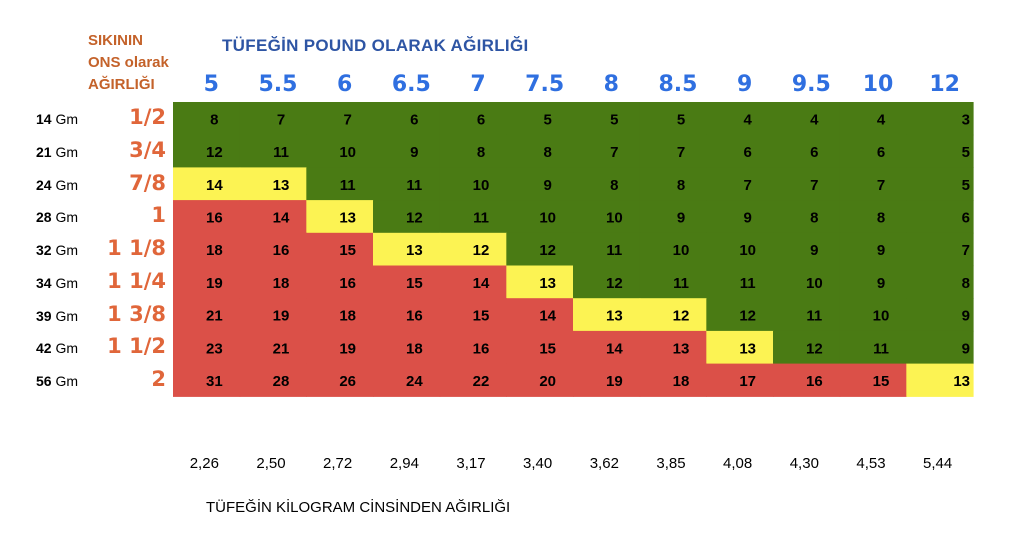  What do you see at coordinates (57, 381) in the screenshot?
I see `gram-label: 56 Gm` at bounding box center [57, 381].